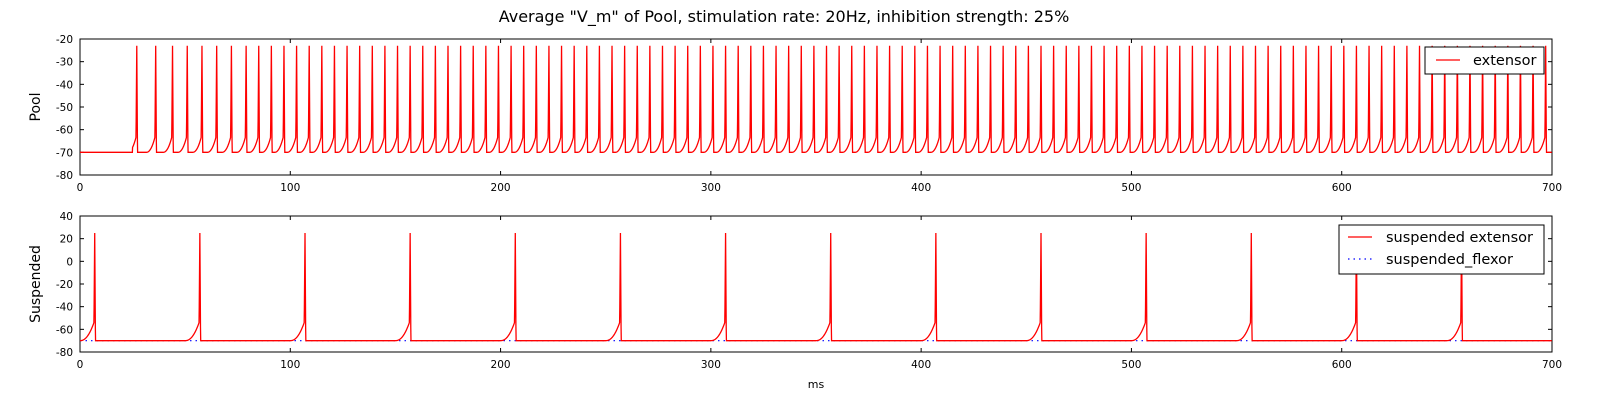 The width and height of the screenshot is (1600, 400). Describe the element at coordinates (69, 262) in the screenshot. I see `y-tick-label: 0` at that location.